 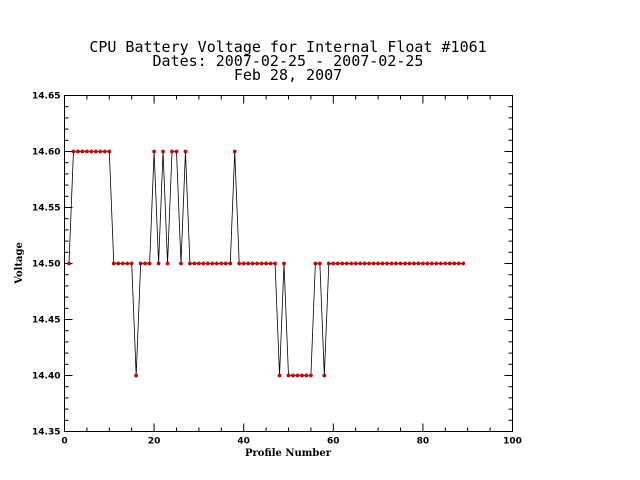 I want to click on y-axis-tick-labels: 14.35 14.40 14.45 14.50 14.55 14.60 14.65, so click(x=46, y=265).